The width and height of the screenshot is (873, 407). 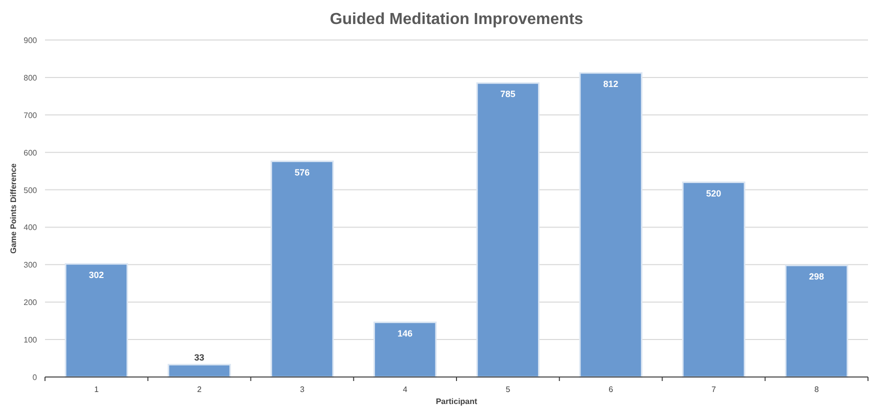 I want to click on x-tick-label: 5, so click(x=508, y=389).